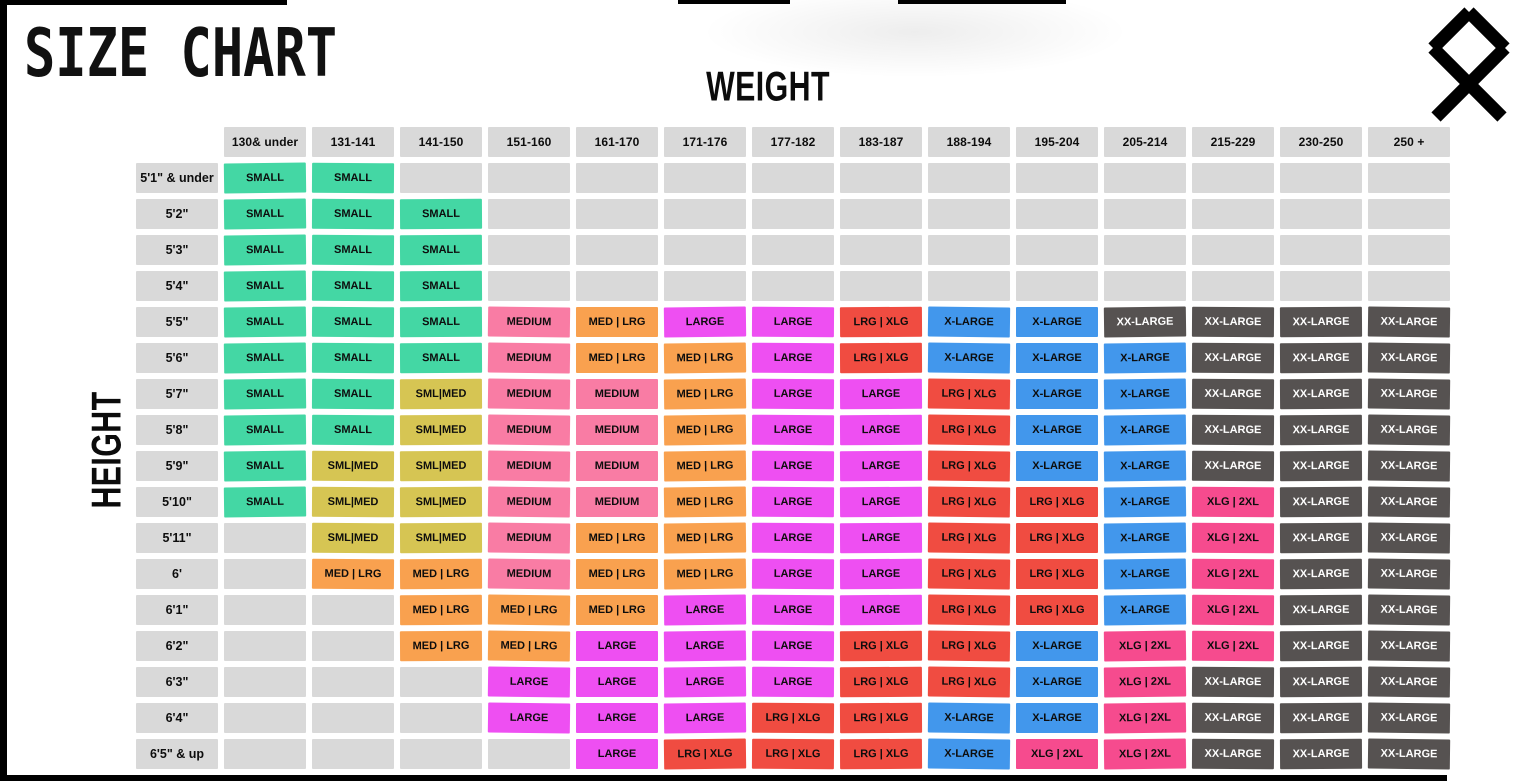  I want to click on height-row-label: 5'7", so click(177, 394).